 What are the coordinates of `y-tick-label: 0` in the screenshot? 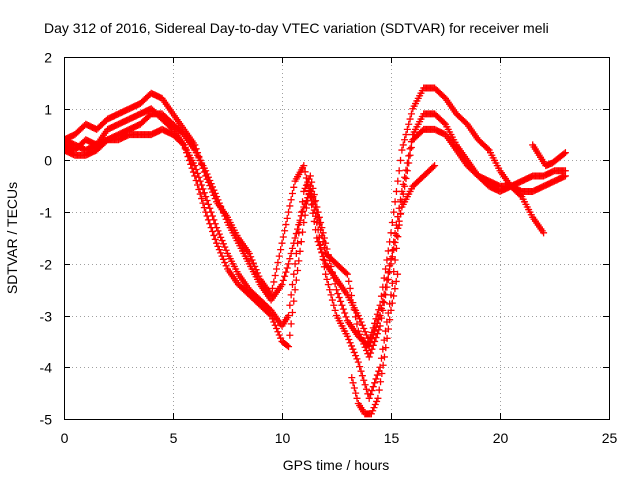 It's located at (48, 161).